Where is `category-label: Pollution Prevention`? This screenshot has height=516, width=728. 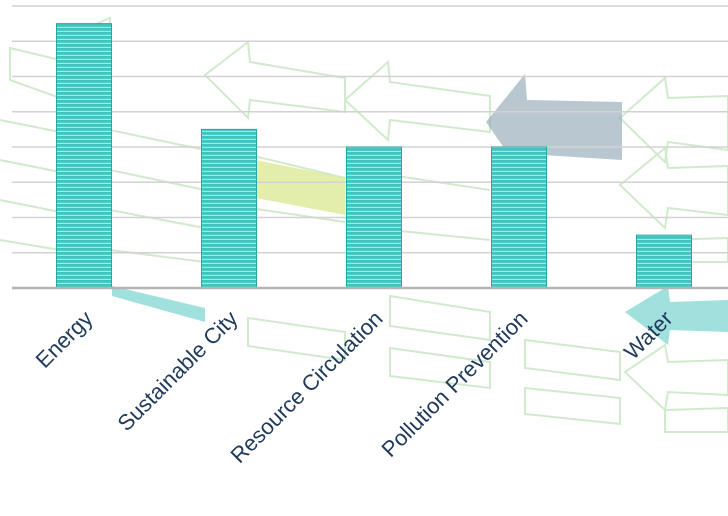
category-label: Pollution Prevention is located at coordinates (454, 384).